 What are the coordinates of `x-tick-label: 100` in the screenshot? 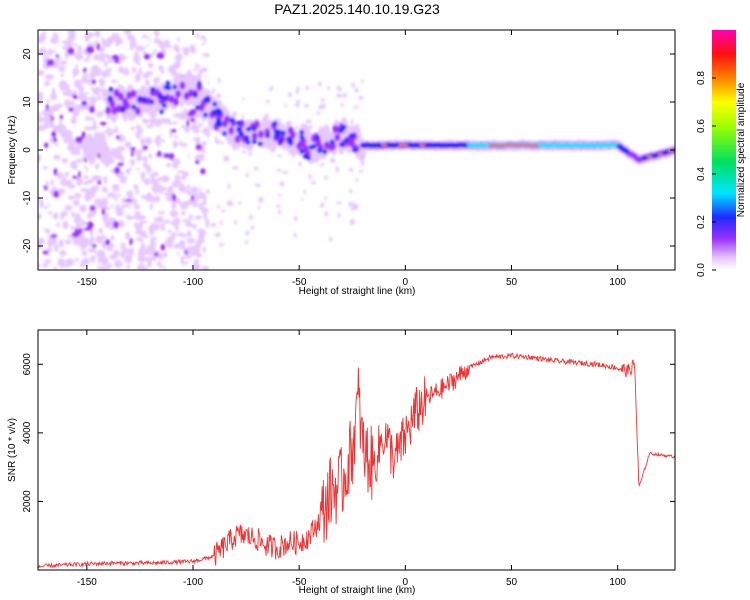 It's located at (617, 582).